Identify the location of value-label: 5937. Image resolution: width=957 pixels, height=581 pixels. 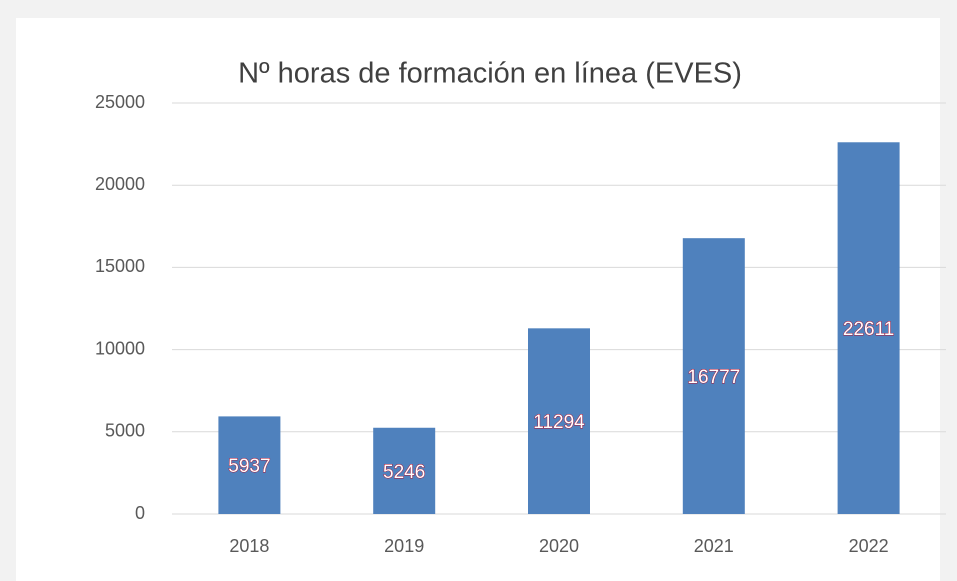
(249, 466).